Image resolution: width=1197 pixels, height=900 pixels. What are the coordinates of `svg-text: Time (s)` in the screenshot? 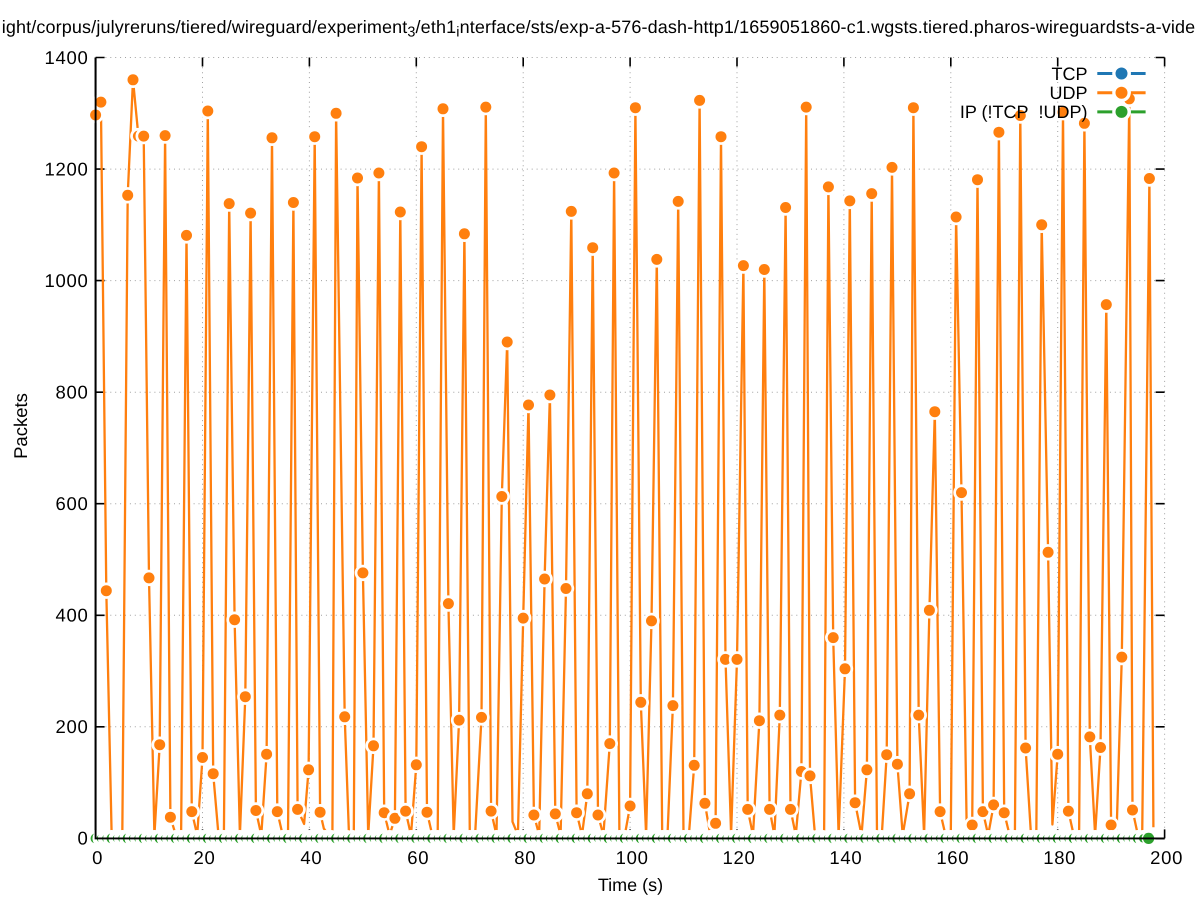 It's located at (630, 885).